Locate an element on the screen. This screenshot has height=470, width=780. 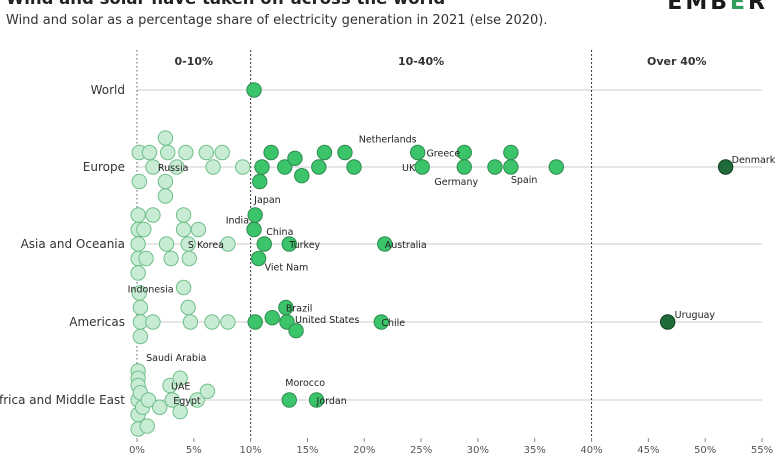
x-tick-label: 55% is located at coordinates (762, 450).